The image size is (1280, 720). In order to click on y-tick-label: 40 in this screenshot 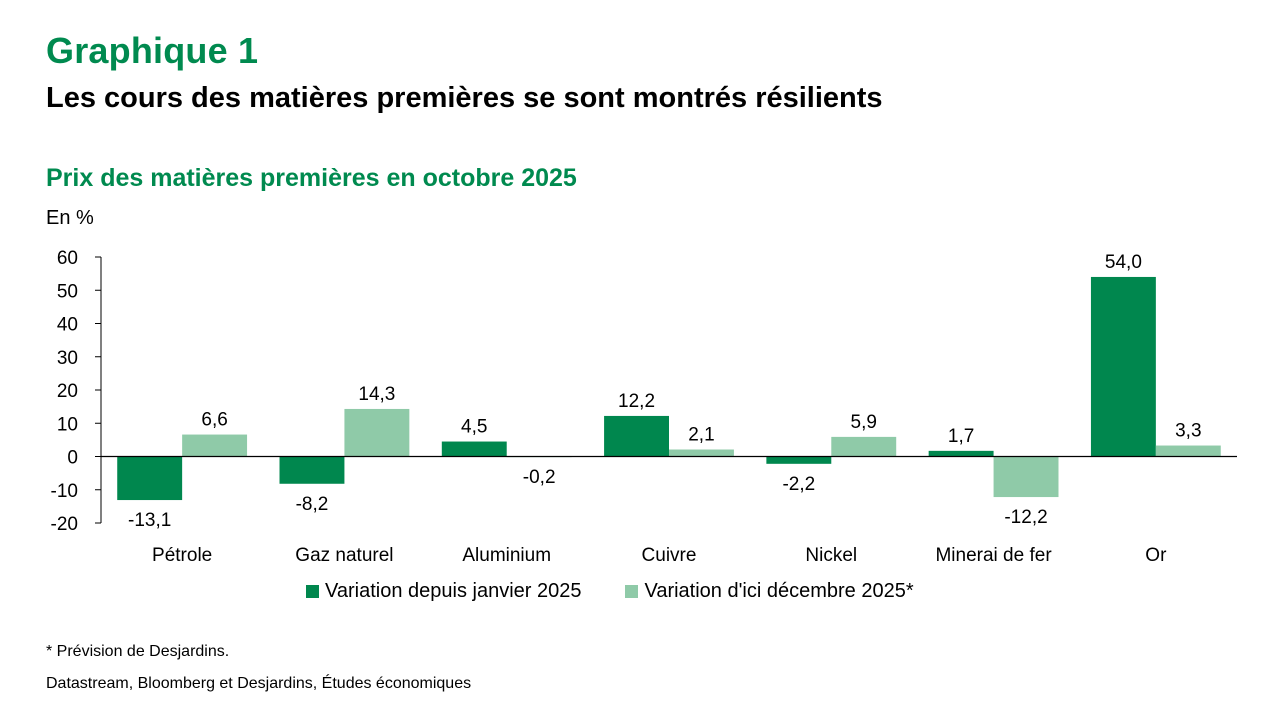, I will do `click(67, 325)`.